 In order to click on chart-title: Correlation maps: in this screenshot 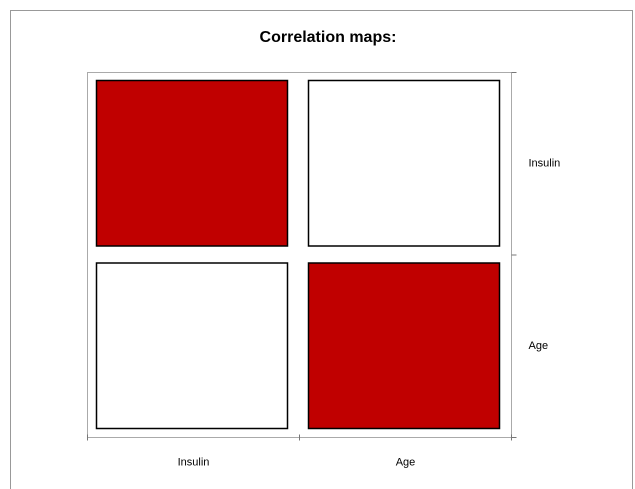, I will do `click(328, 37)`.